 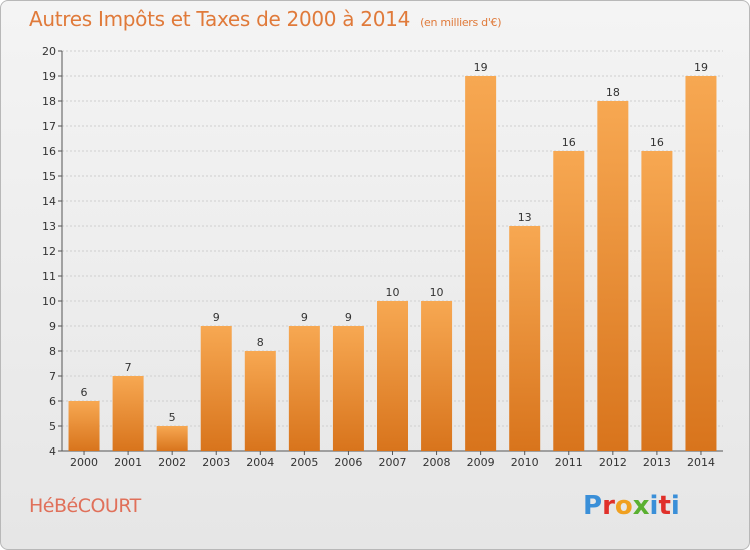 I want to click on y-tick-label: 7, so click(x=52, y=376).